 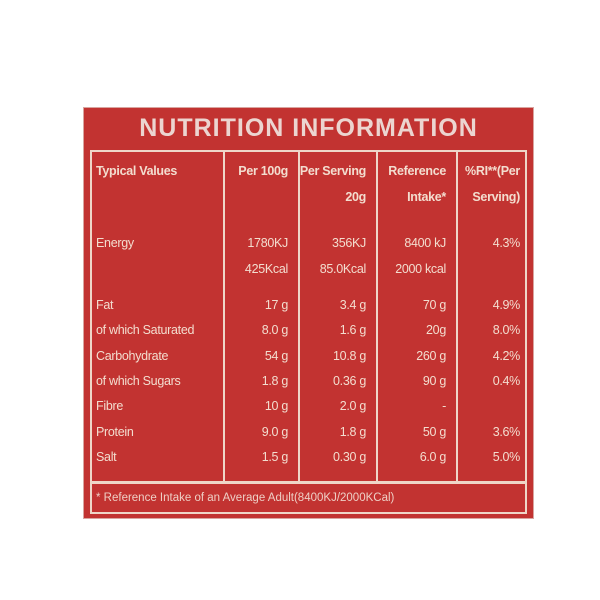 What do you see at coordinates (349, 380) in the screenshot?
I see `per-serving-value: 0.36 g` at bounding box center [349, 380].